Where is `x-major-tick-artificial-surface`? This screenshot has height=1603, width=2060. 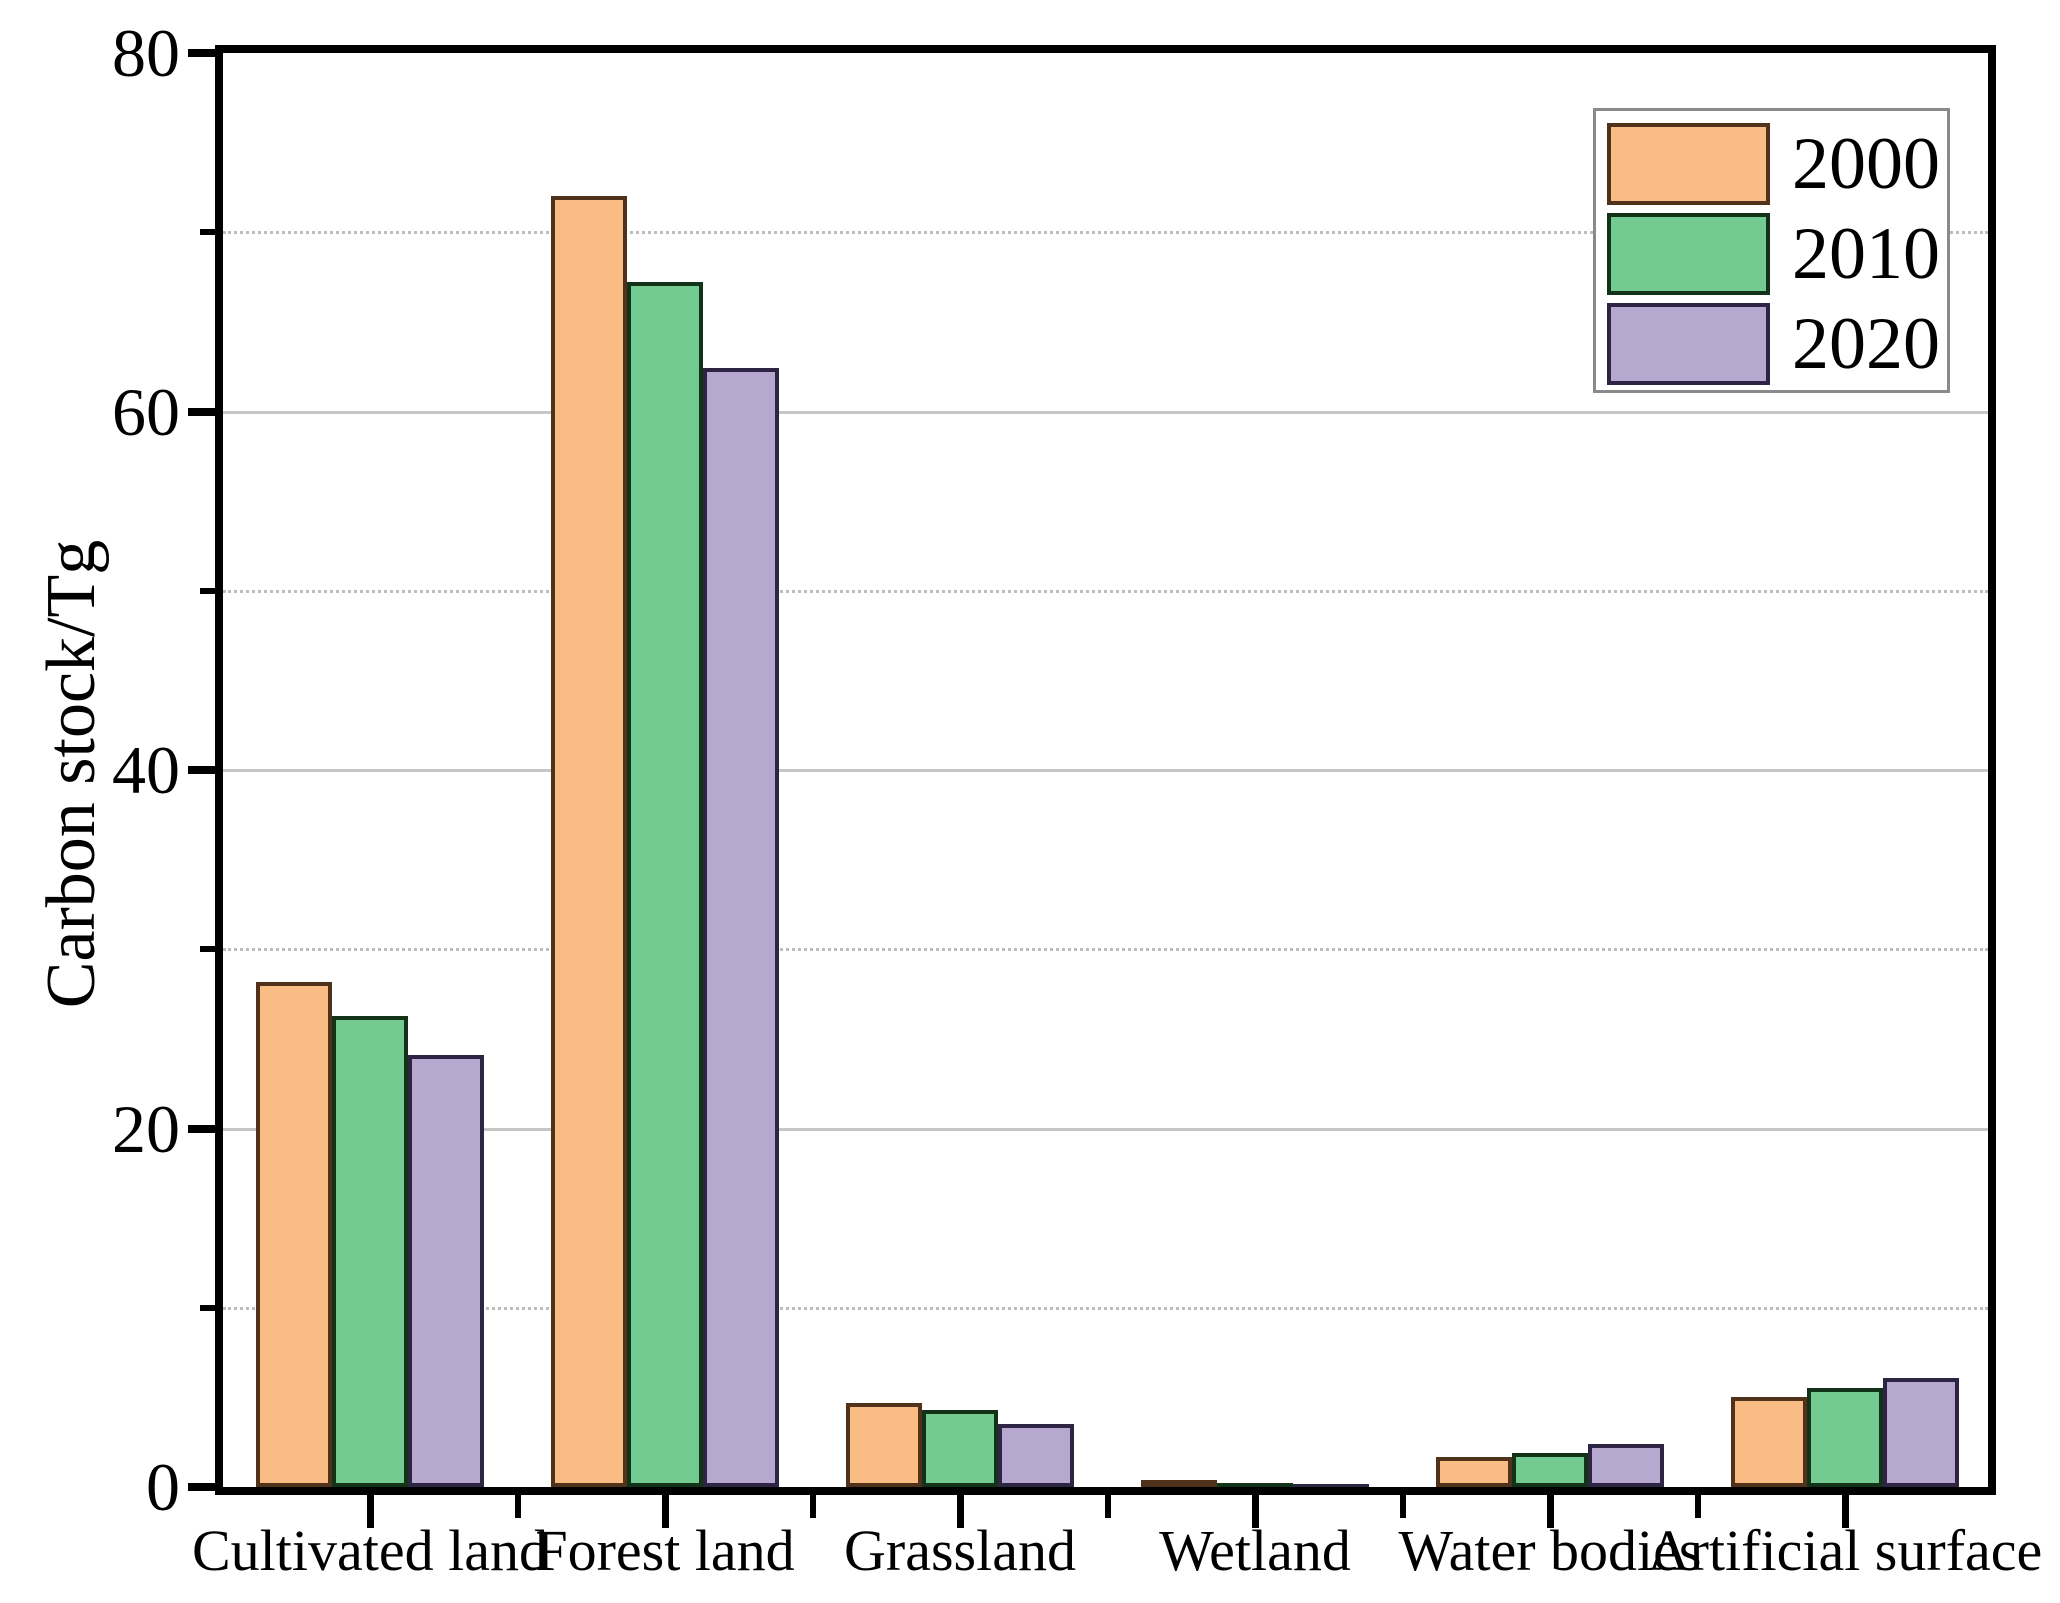
x-major-tick-artificial-surface is located at coordinates (1845, 1511).